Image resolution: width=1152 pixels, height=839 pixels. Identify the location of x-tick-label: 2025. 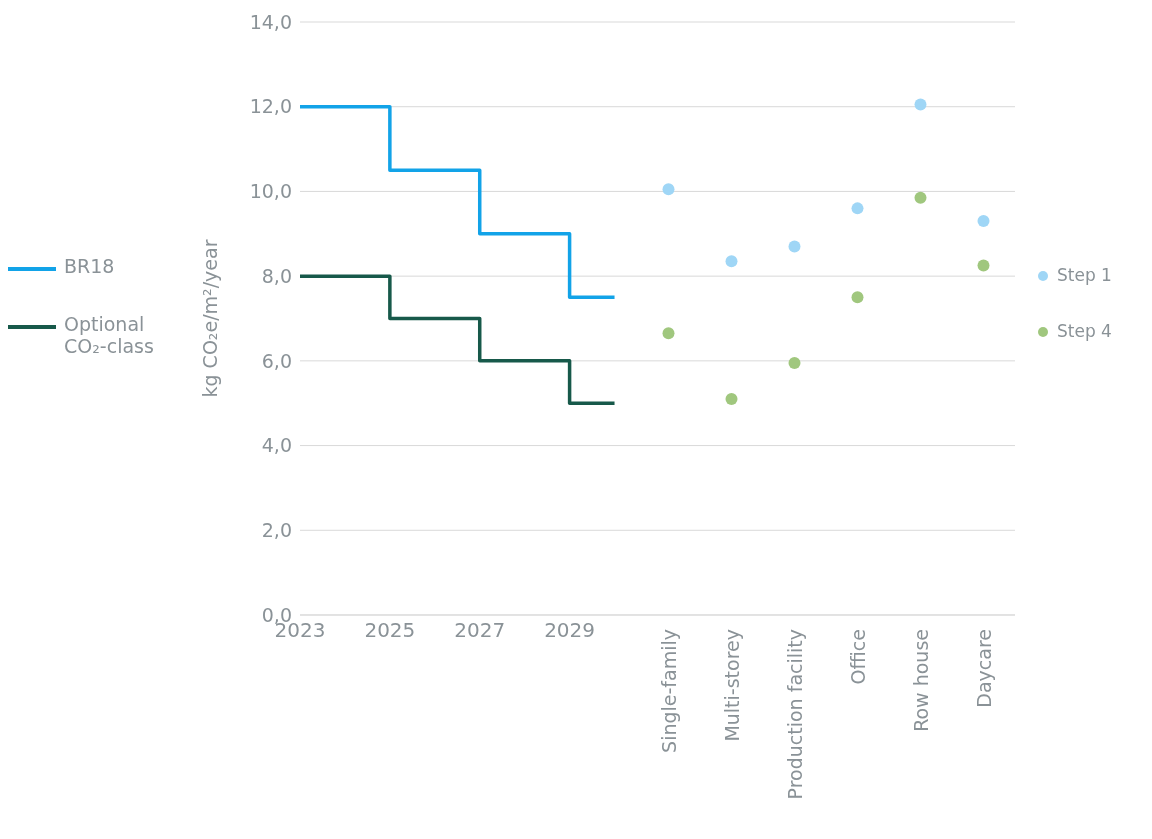
(390, 630).